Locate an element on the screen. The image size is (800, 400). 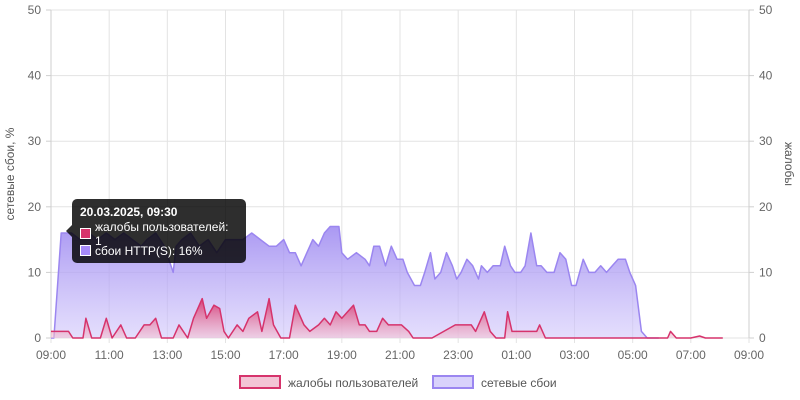
tooltip-title: 20.03.2025, 09:30 is located at coordinates (129, 212).